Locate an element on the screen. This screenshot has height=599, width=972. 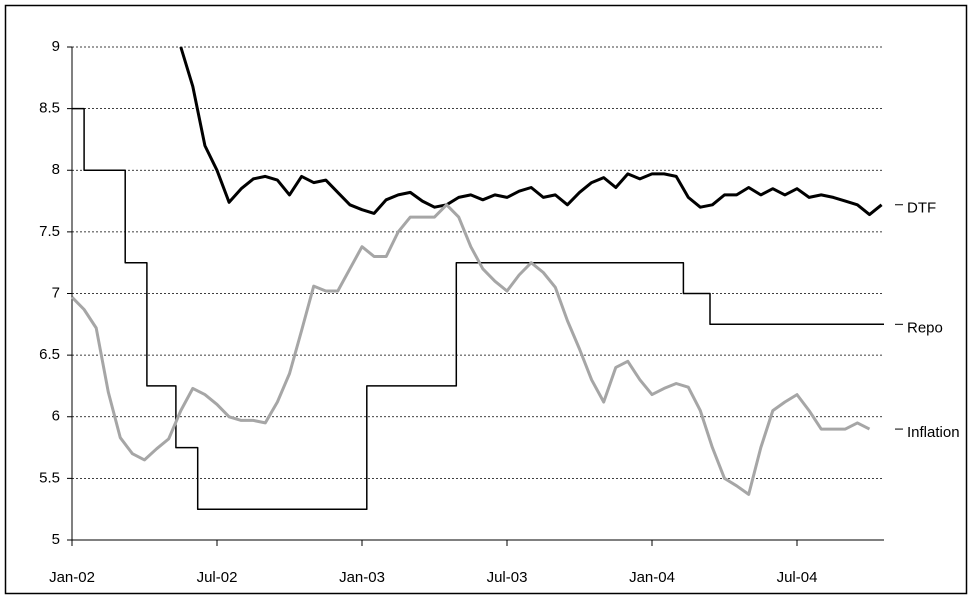
y-tick-label: 6.5 is located at coordinates (49, 354).